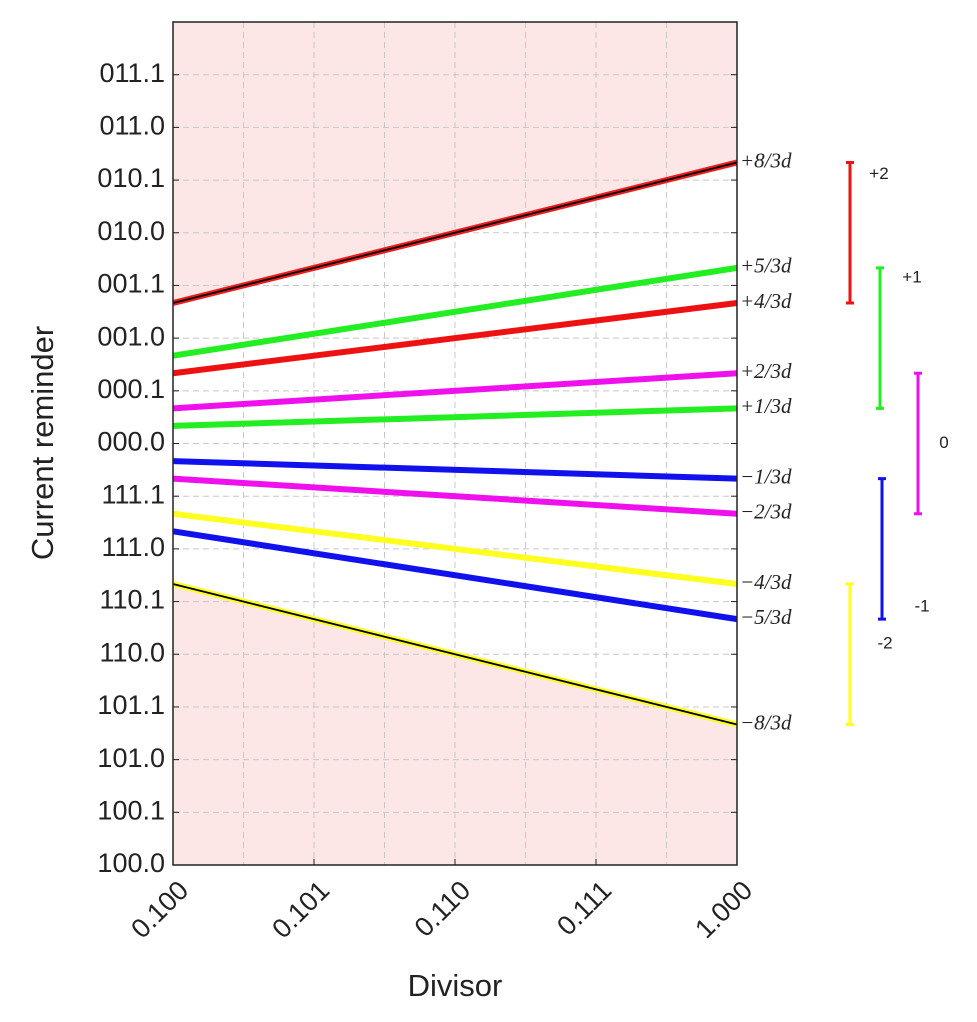  I want to click on x-tick-label: 0.101, so click(300, 909).